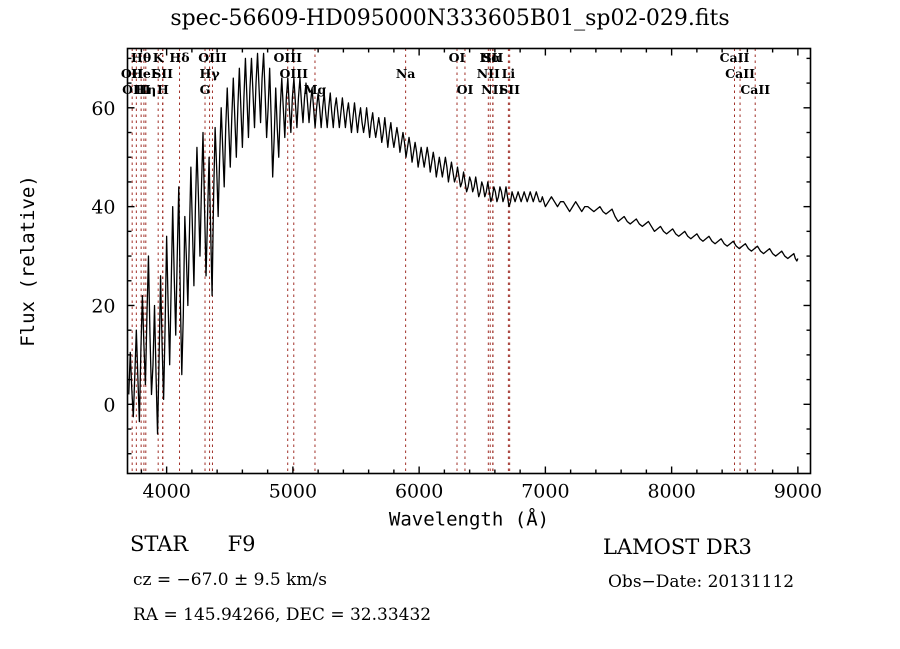 The image size is (900, 649). Describe the element at coordinates (159, 544) in the screenshot. I see `object-class: STAR` at that location.